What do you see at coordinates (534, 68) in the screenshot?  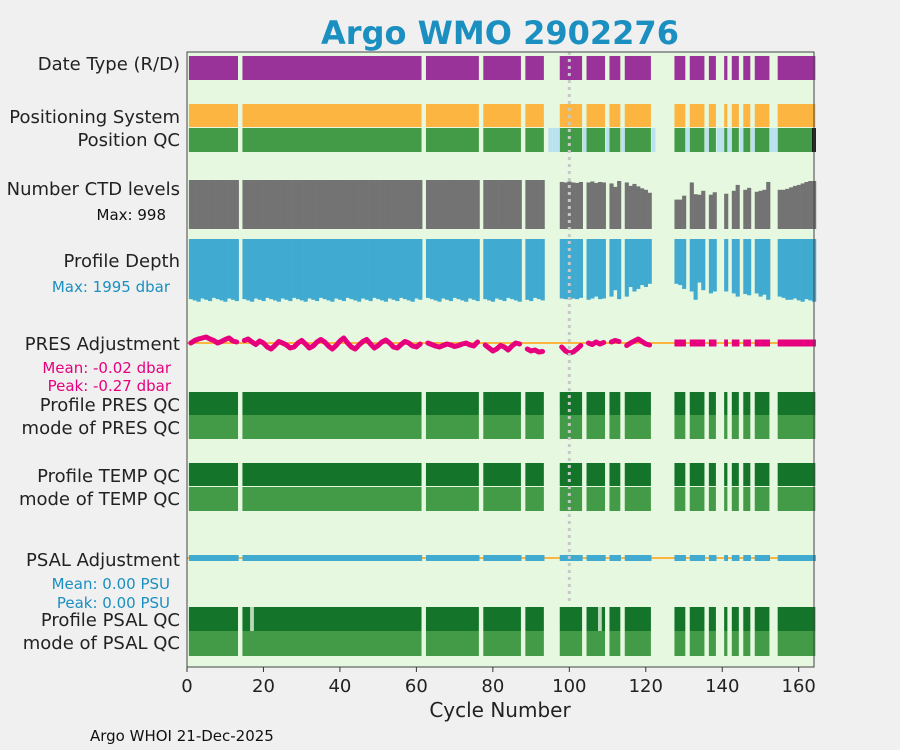 I see `date-type-bar` at bounding box center [534, 68].